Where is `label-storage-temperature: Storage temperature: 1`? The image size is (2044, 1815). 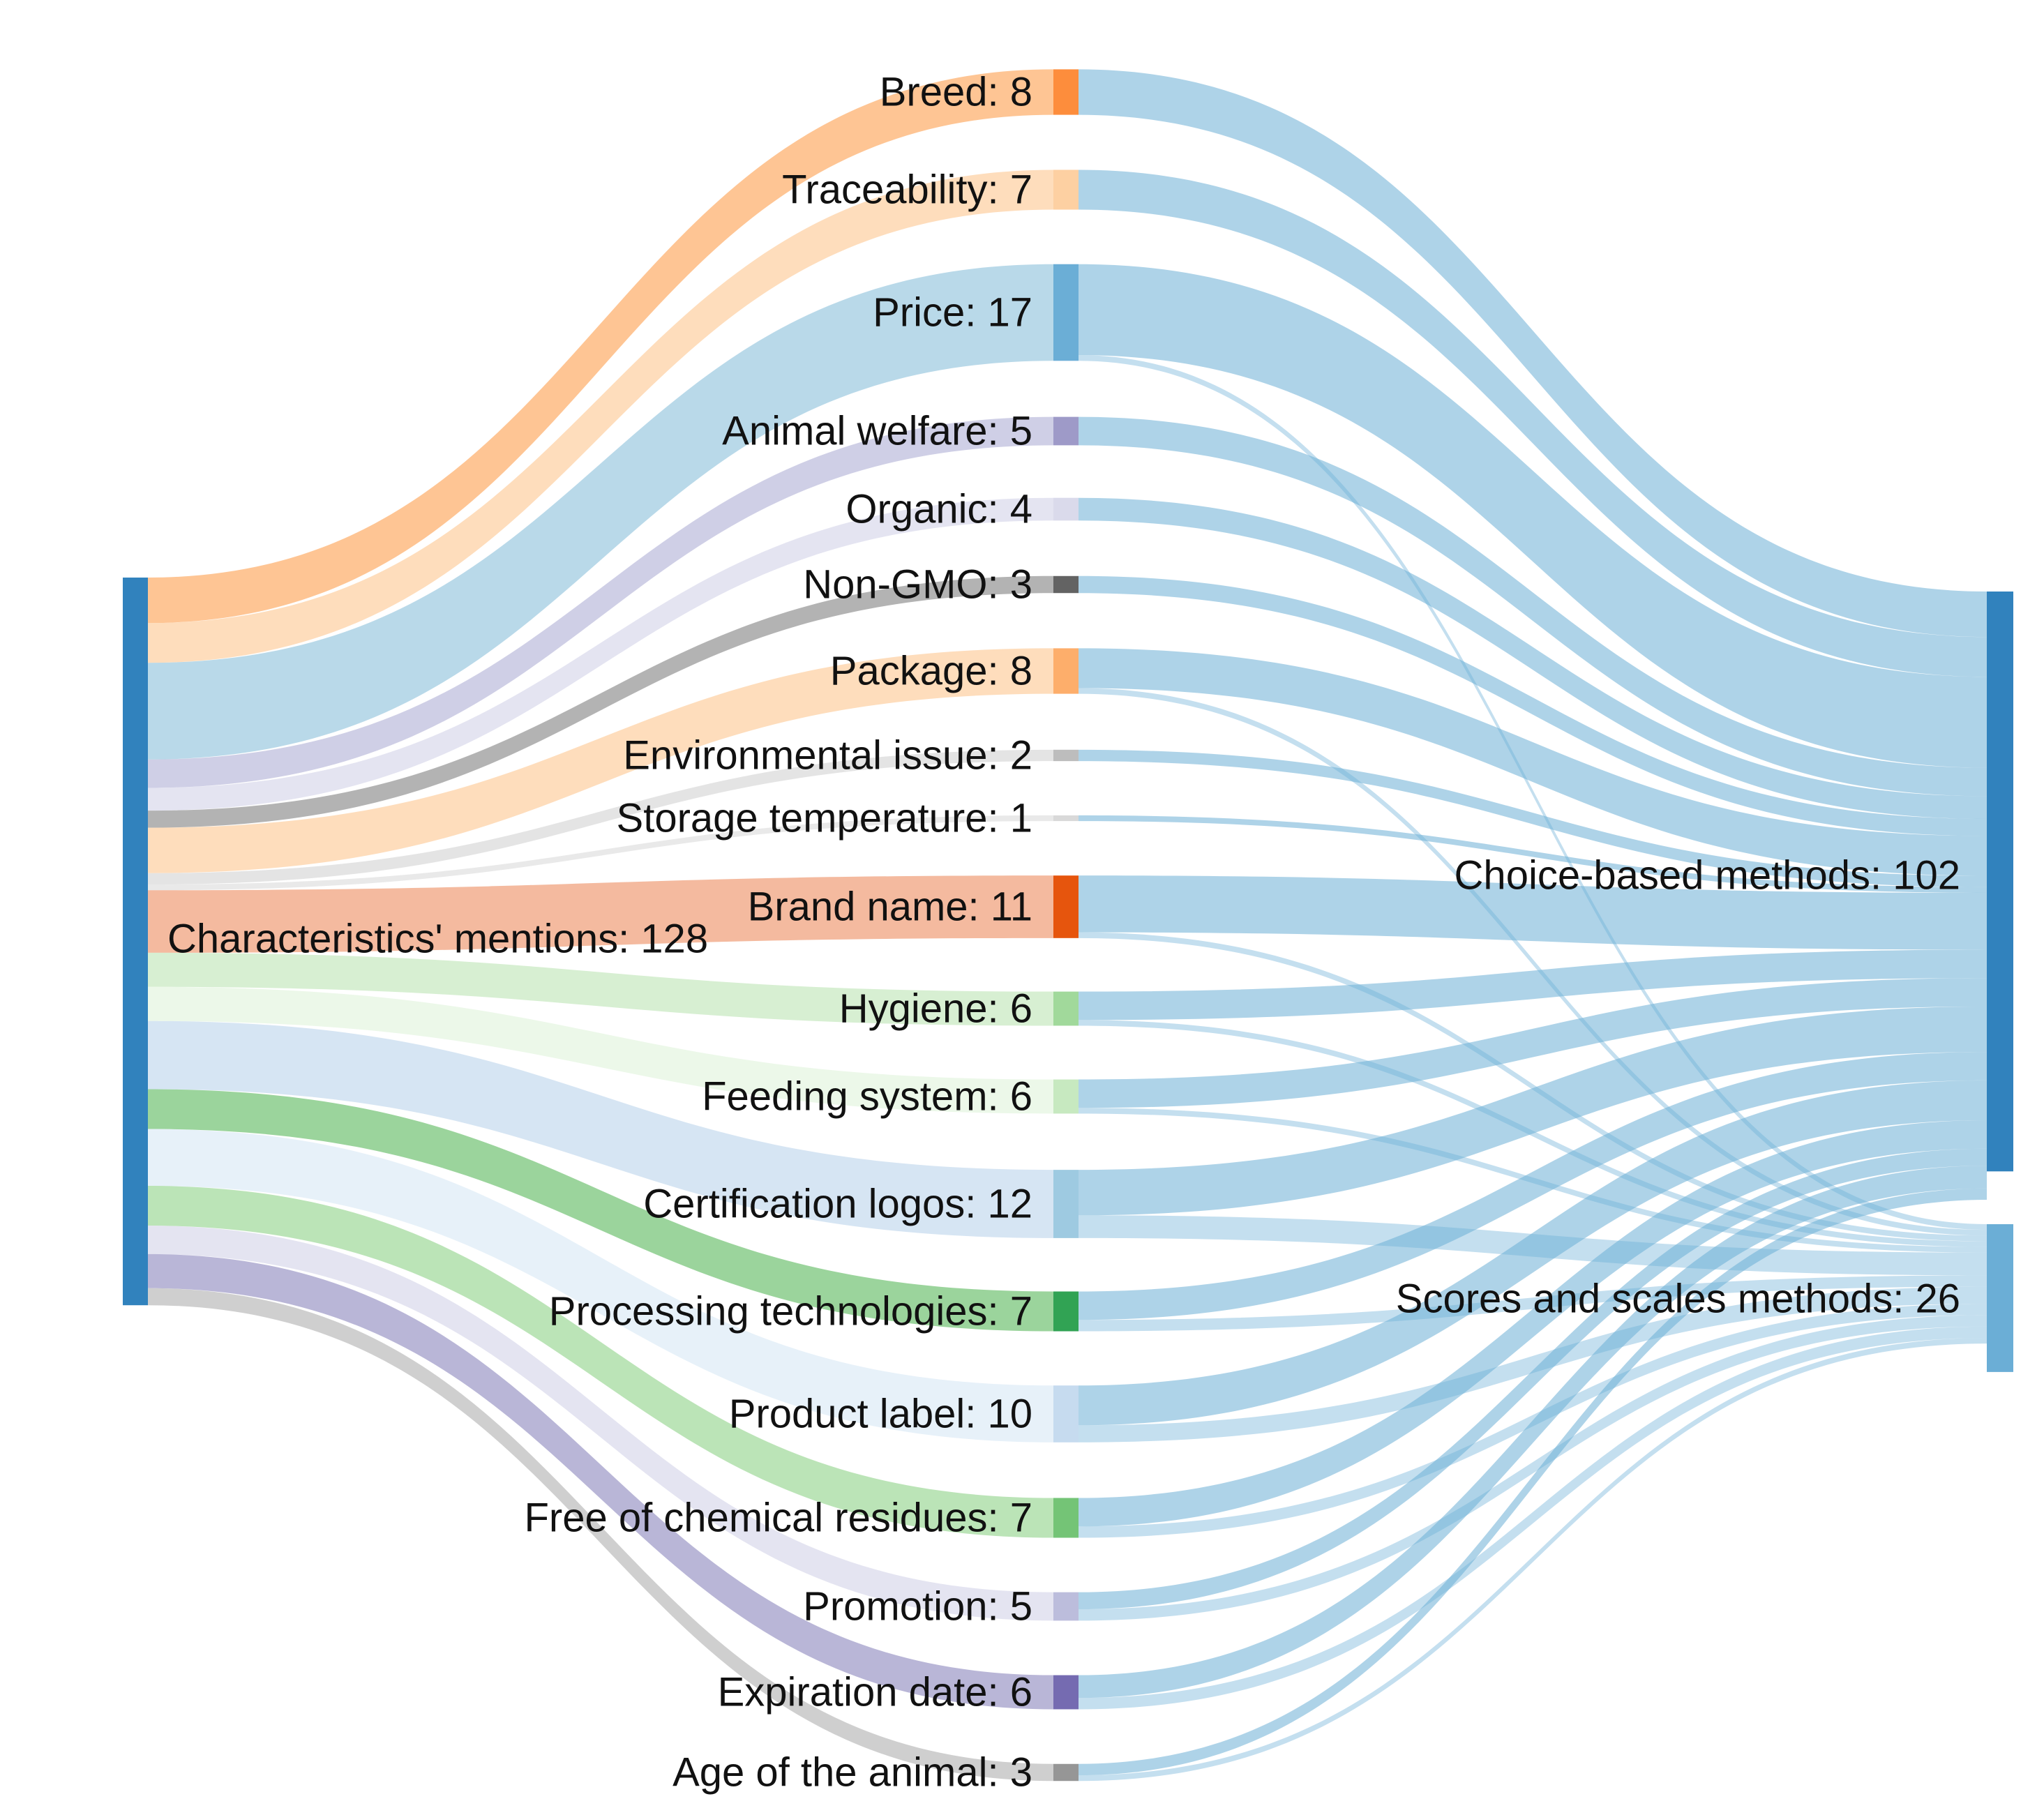
label-storage-temperature: Storage temperature: 1 is located at coordinates (824, 819).